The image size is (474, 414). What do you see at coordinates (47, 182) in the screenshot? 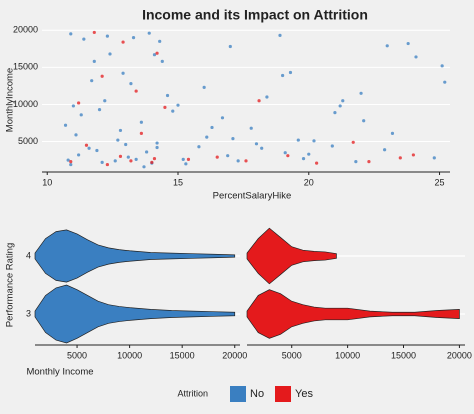
I see `x-tick-label: 10` at bounding box center [47, 182].